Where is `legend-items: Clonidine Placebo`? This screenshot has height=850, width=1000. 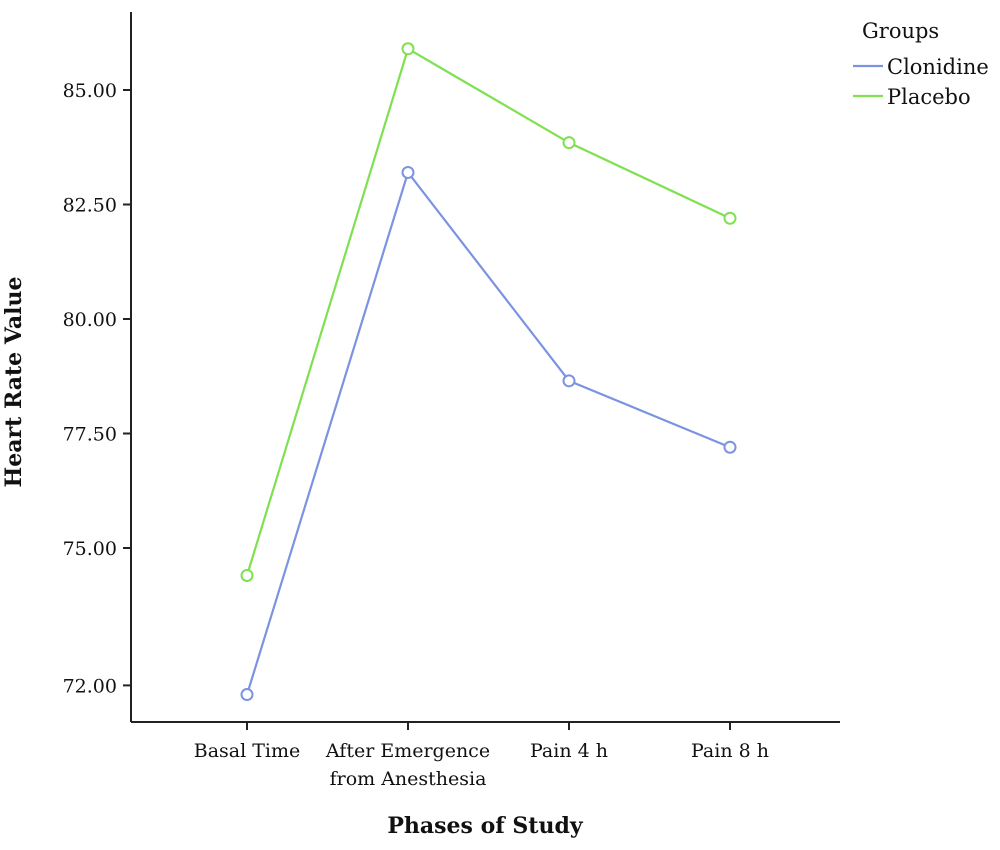 legend-items: Clonidine Placebo is located at coordinates (921, 82).